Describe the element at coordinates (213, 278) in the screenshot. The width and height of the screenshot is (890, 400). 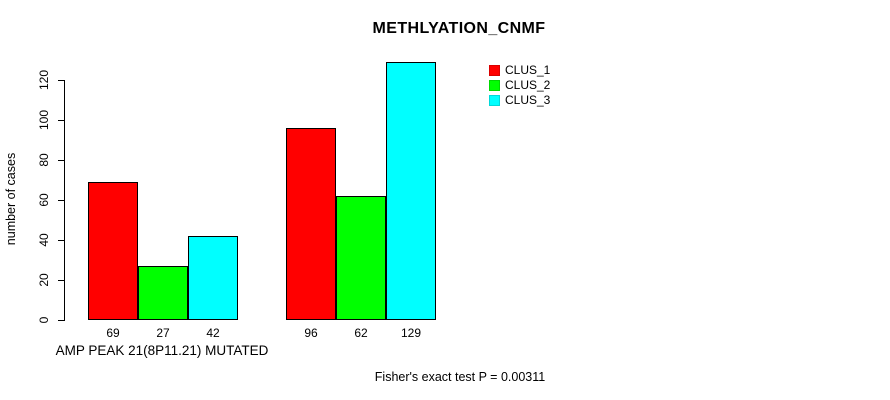
I see `bar-clus_3-group1` at that location.